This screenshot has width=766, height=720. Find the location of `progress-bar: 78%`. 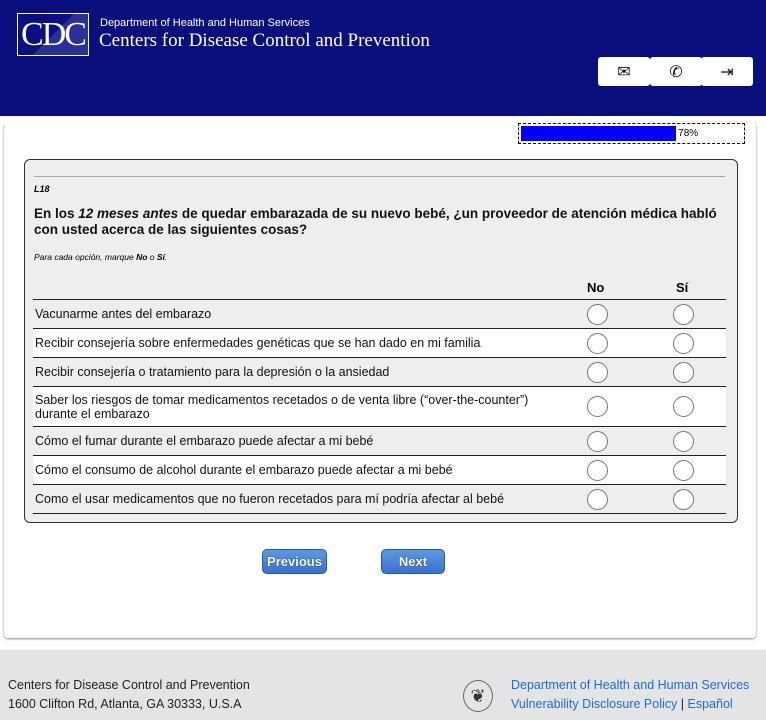

progress-bar: 78% is located at coordinates (631, 133).